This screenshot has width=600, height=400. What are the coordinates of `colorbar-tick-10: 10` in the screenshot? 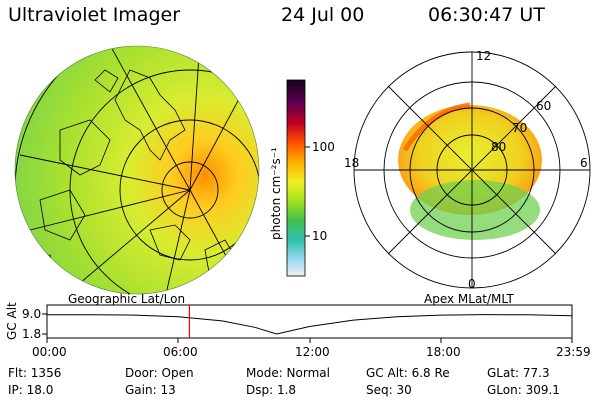 It's located at (319, 236).